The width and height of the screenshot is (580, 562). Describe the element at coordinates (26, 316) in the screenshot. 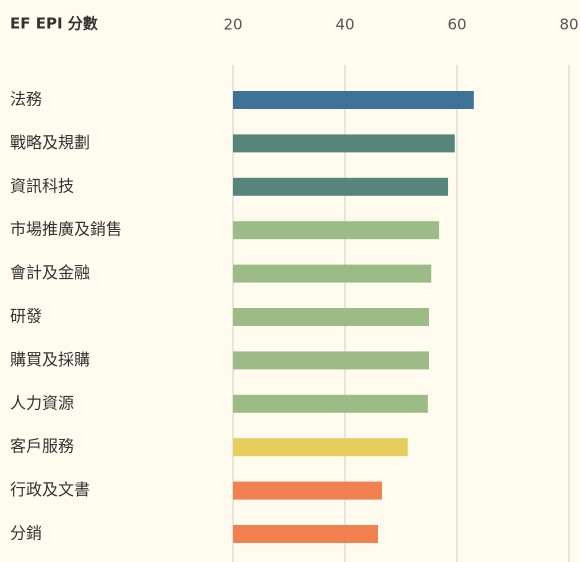

I see `category-label: 研發` at that location.